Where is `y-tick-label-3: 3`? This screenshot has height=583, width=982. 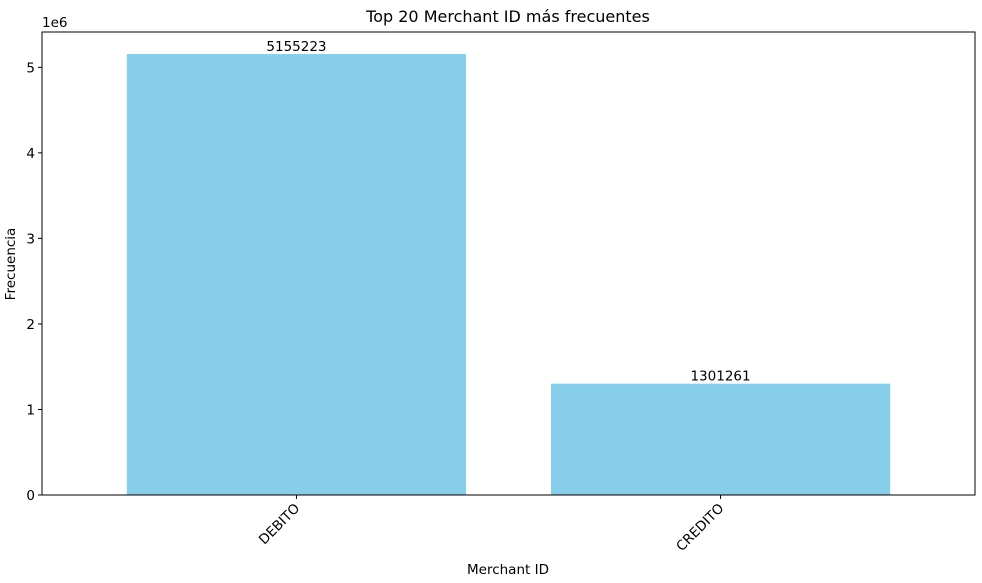
y-tick-label-3: 3 is located at coordinates (30, 239).